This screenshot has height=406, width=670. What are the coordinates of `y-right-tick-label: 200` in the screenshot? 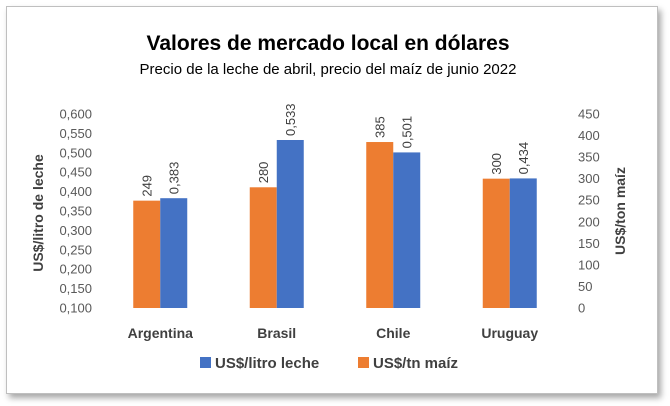 It's located at (589, 221).